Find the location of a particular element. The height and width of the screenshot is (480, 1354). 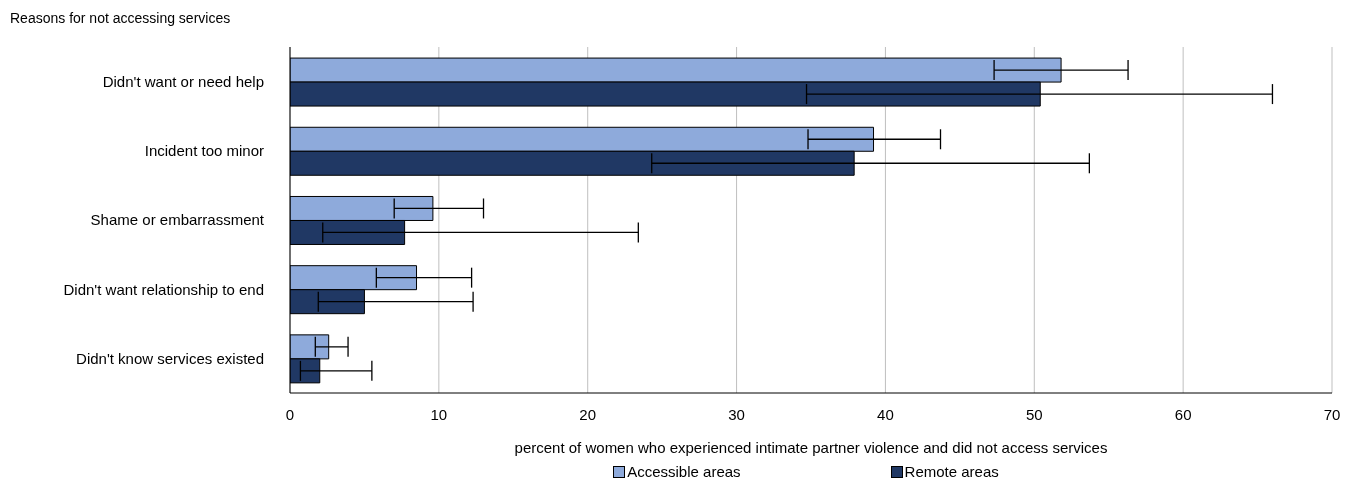

y-tick-label: Didn't want relationship to end is located at coordinates (163, 289).